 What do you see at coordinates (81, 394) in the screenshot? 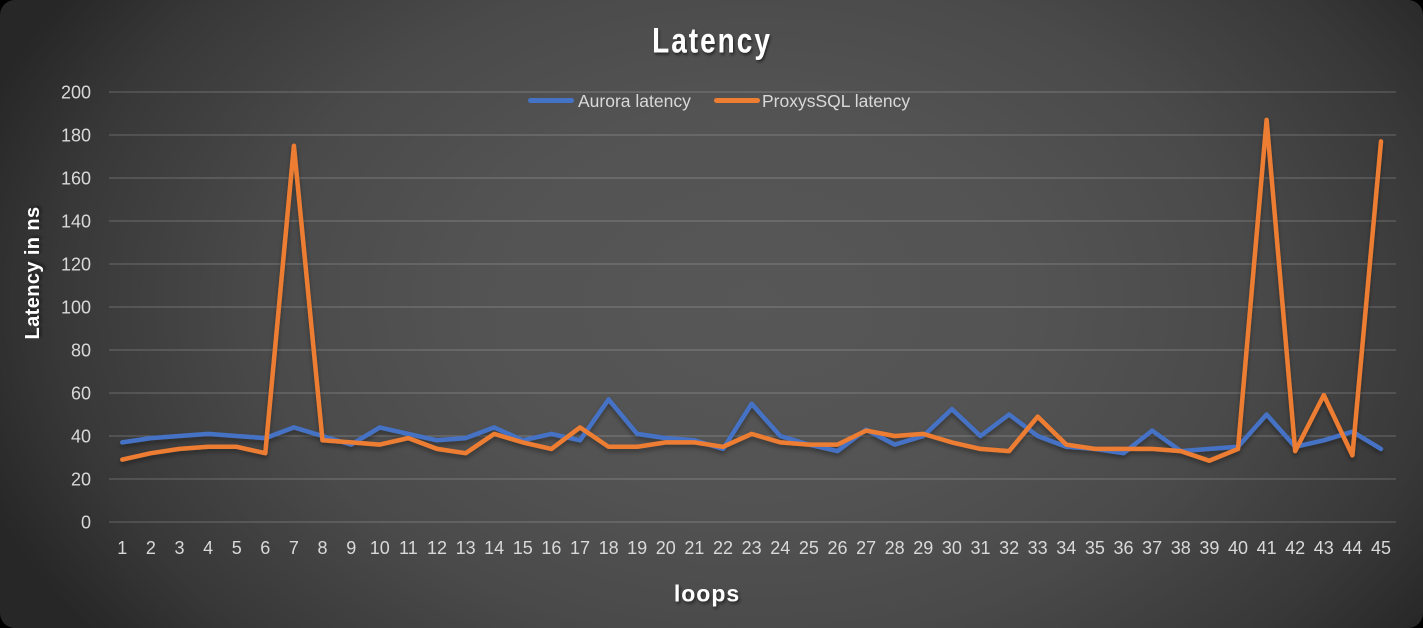
I see `svg-text: 60` at bounding box center [81, 394].